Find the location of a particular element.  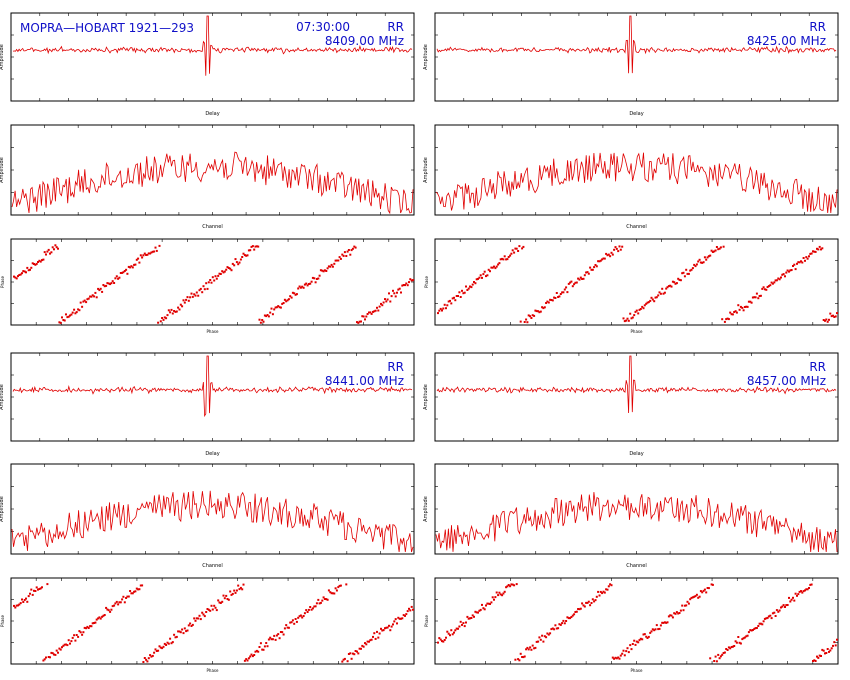

amplitude-panel-3: Channel Amplitude is located at coordinates (207, 516).